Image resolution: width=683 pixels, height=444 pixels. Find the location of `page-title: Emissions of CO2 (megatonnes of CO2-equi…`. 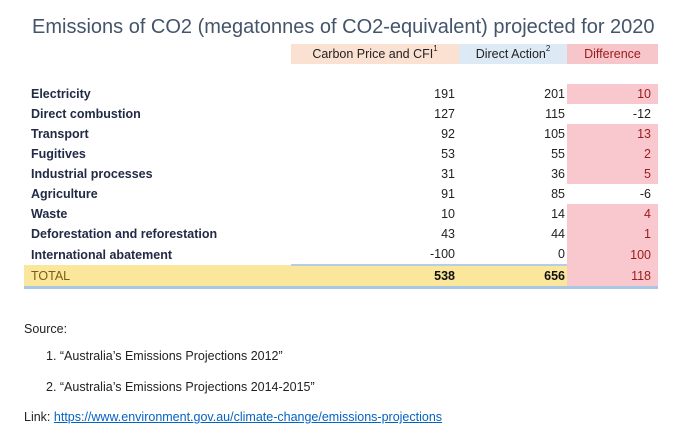

page-title: Emissions of CO2 (megatonnes of CO2-equi… is located at coordinates (343, 27).